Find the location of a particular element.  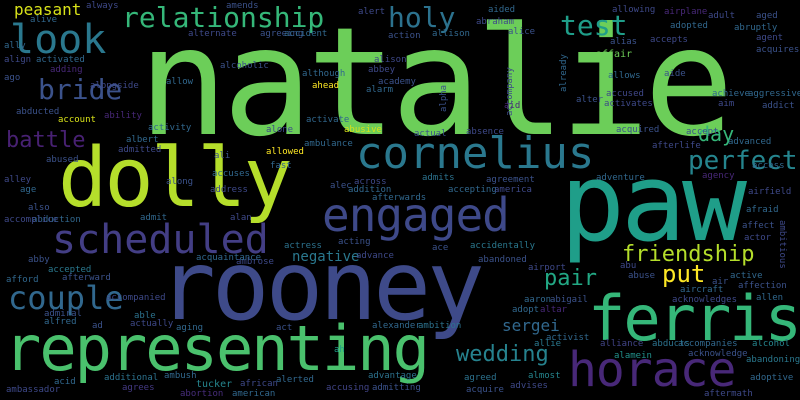

word: always is located at coordinates (102, 6).